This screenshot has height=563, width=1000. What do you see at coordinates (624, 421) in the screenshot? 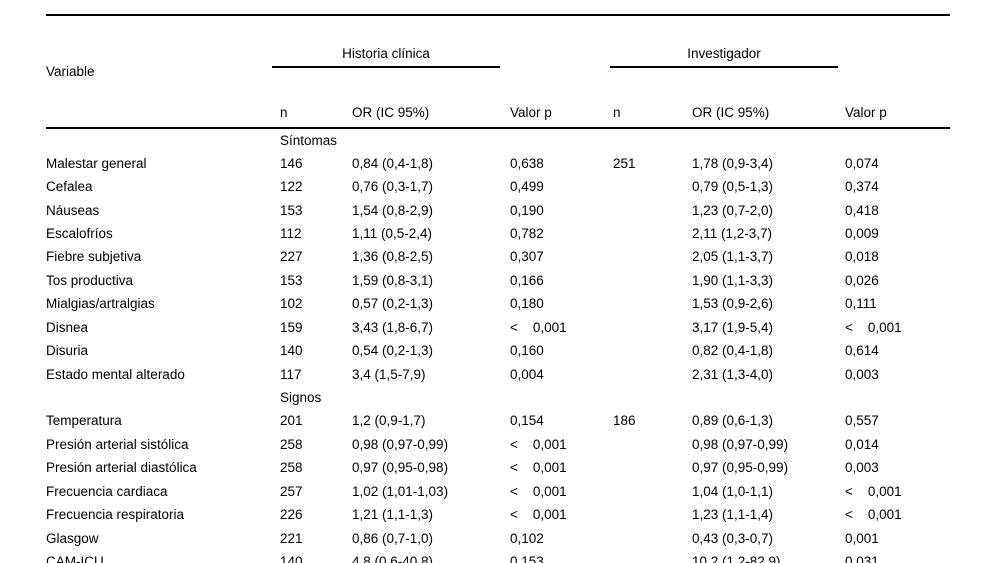
I see `cell-inv-n: 186` at bounding box center [624, 421].